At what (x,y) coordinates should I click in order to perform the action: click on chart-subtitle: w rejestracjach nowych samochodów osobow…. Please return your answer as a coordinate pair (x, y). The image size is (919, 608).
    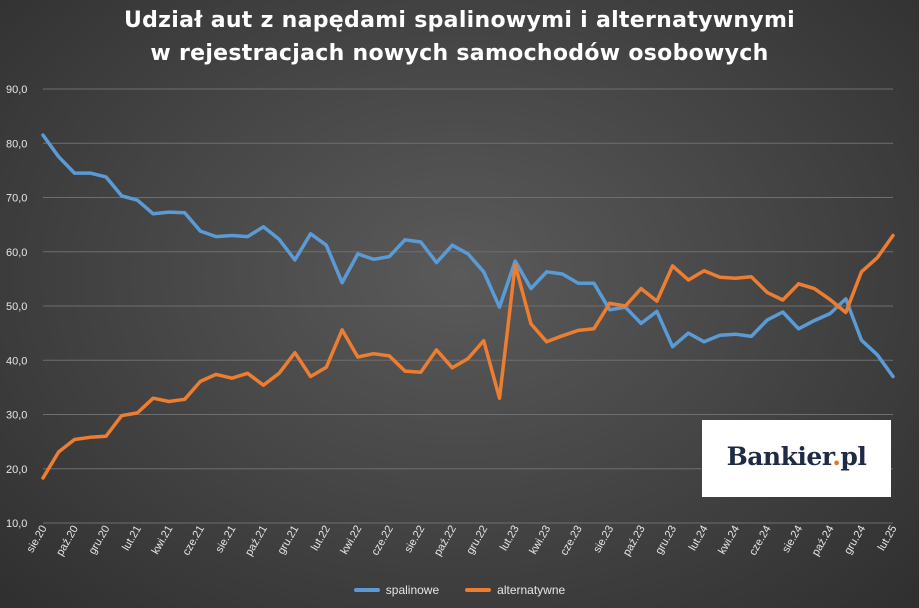
    Looking at the image, I should click on (459, 53).